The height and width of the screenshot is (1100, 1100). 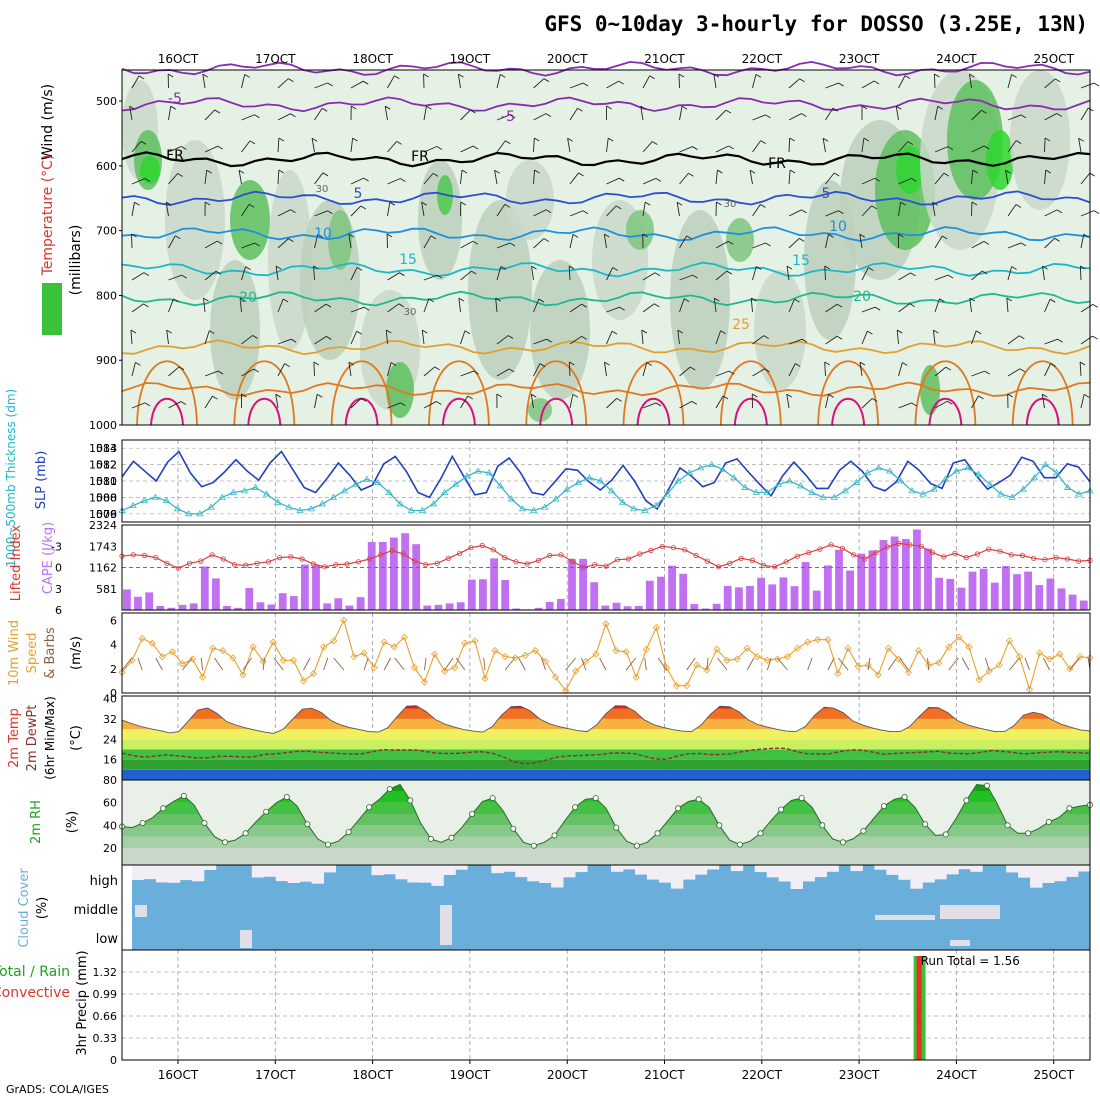 I want to click on slp-tick-label: 1006, so click(x=103, y=514).